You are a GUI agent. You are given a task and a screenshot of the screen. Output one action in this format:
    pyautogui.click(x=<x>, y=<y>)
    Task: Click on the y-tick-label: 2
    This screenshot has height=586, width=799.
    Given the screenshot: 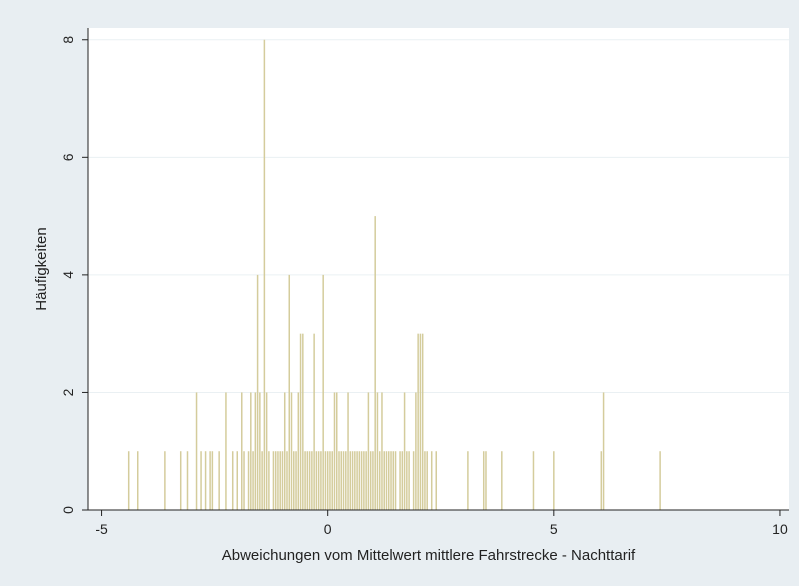 What is the action you would take?
    pyautogui.click(x=68, y=392)
    